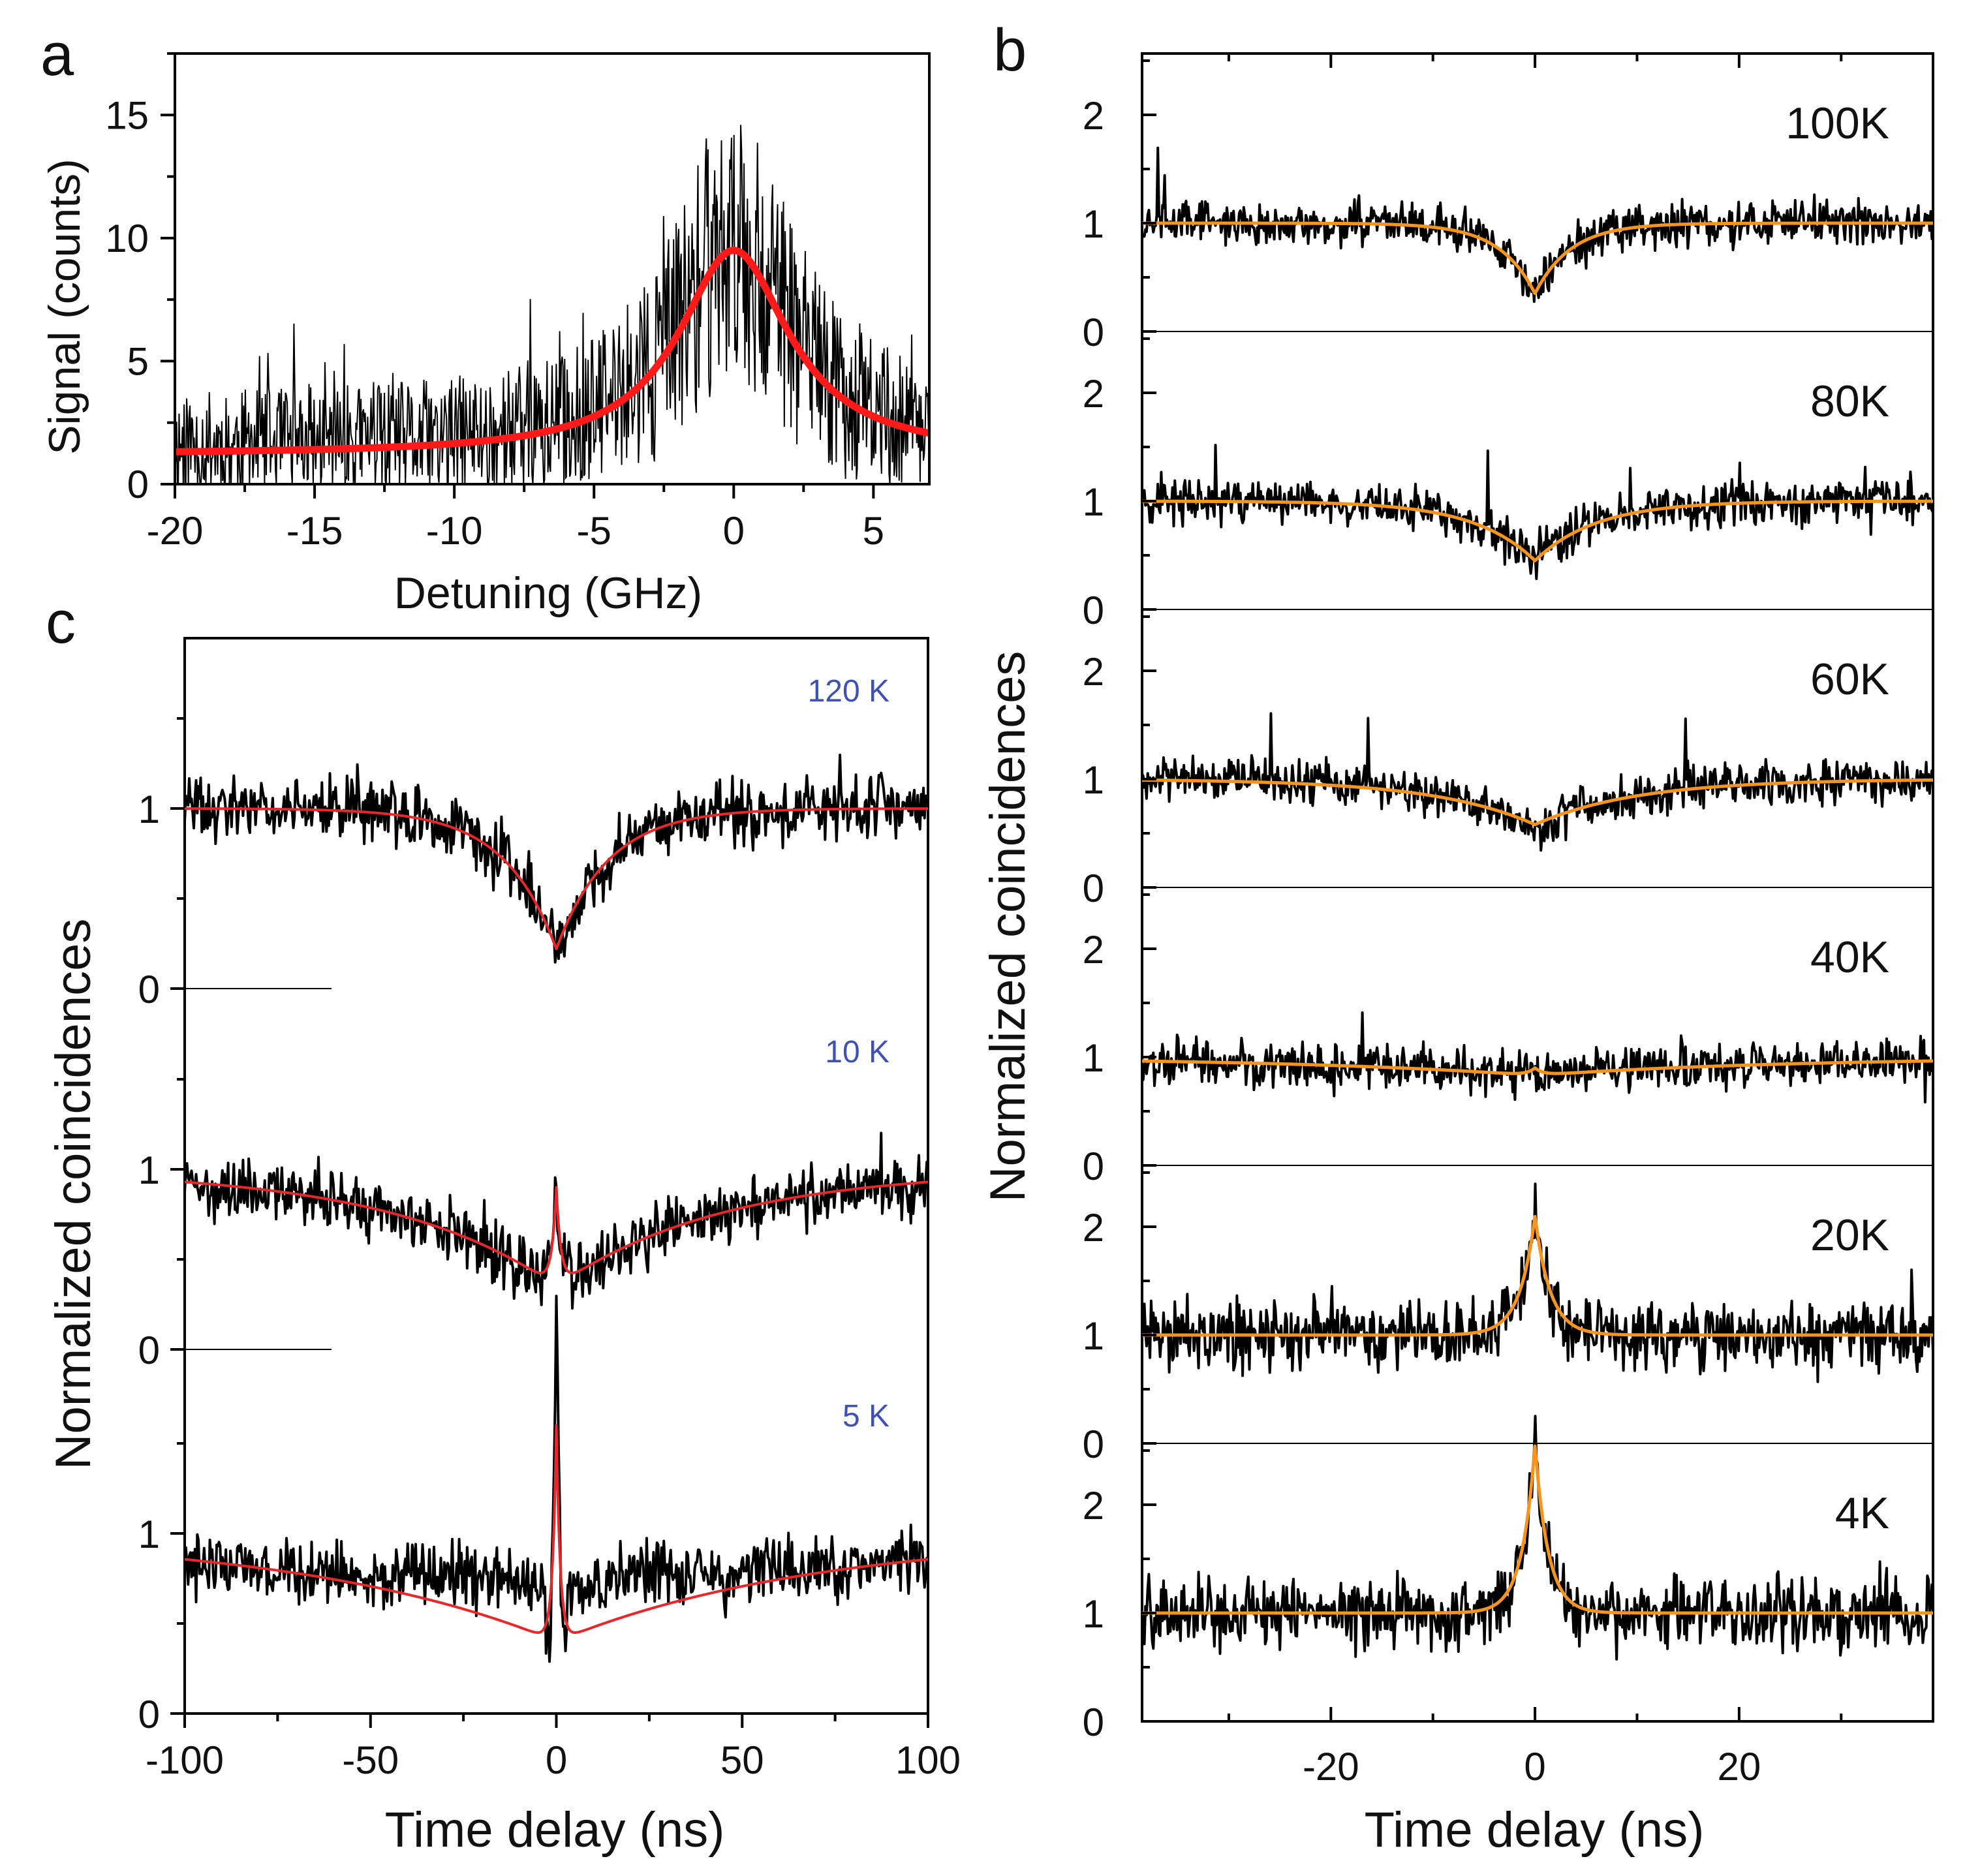  I want to click on panel-a-y-tick-label: 0, so click(138, 484).